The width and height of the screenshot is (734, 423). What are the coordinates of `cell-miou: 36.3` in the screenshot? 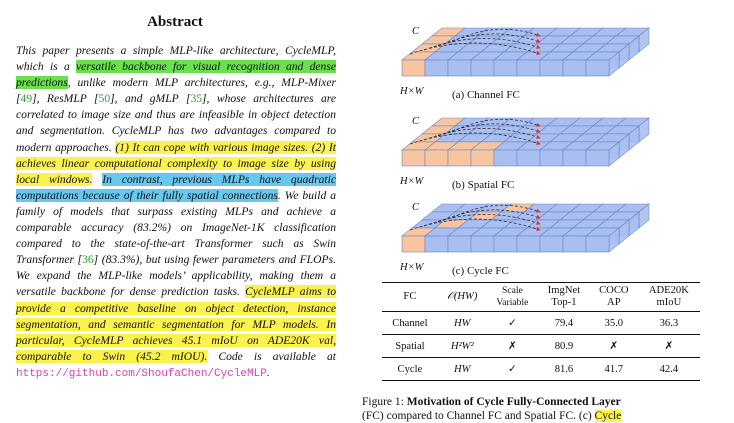 It's located at (669, 323).